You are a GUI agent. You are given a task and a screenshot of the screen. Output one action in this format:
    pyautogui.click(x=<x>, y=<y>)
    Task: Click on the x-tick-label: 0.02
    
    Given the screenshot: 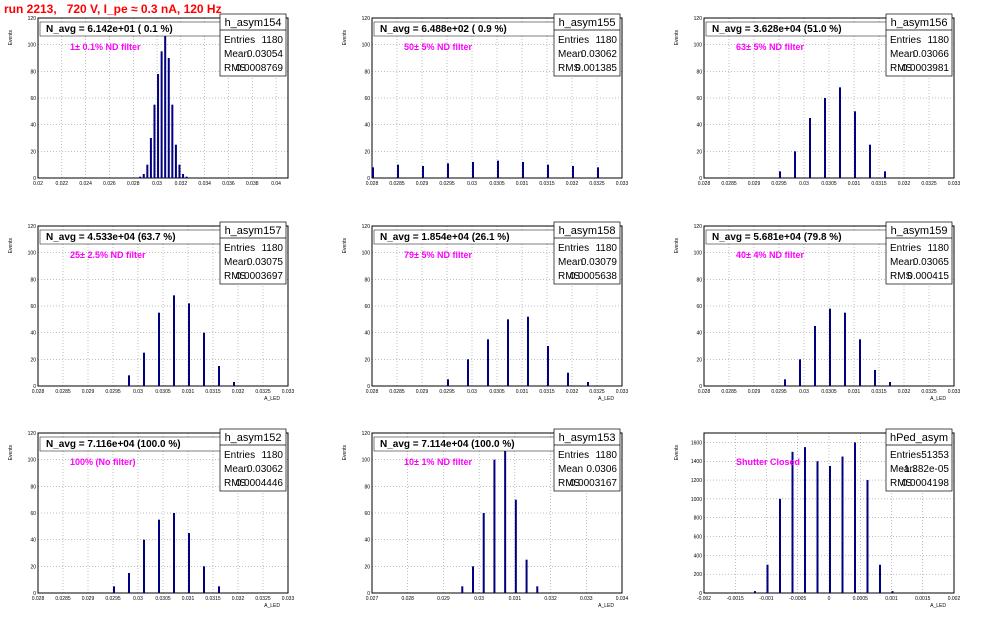 What is the action you would take?
    pyautogui.click(x=38, y=184)
    